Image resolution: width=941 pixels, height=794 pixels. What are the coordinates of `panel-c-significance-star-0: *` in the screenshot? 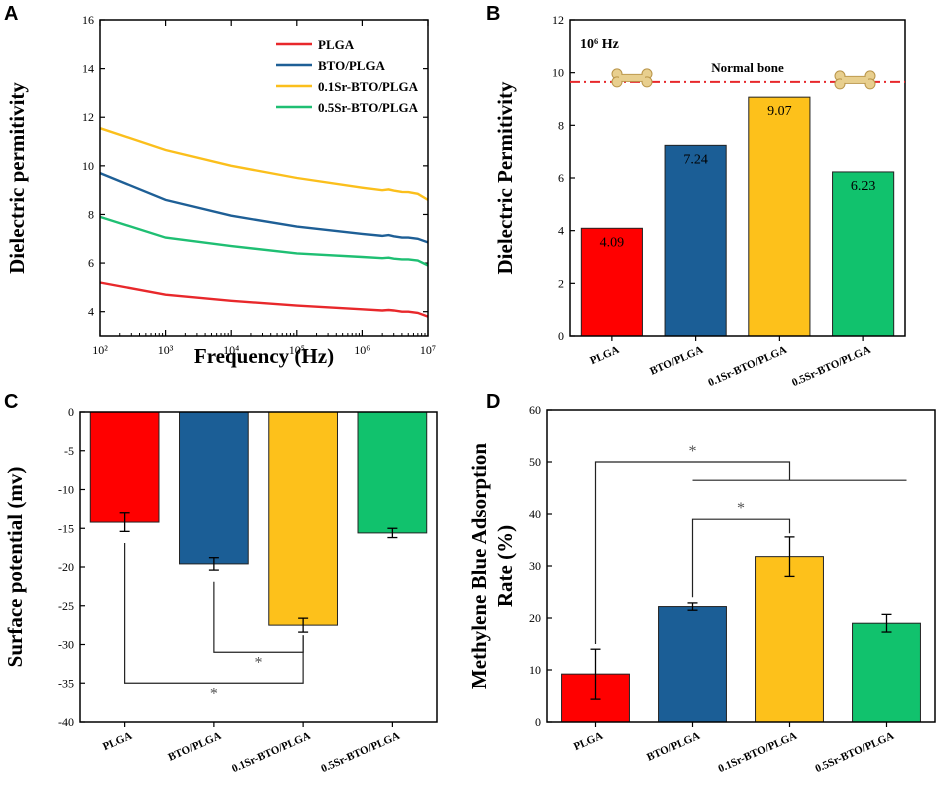 It's located at (259, 662).